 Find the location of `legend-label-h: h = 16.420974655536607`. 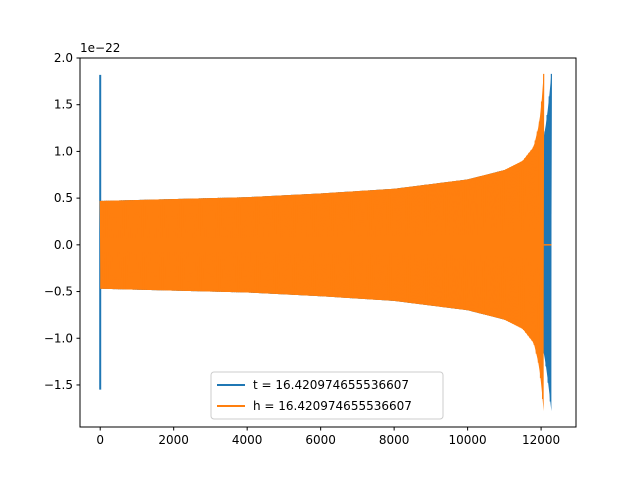

legend-label-h: h = 16.420974655536607 is located at coordinates (332, 406).